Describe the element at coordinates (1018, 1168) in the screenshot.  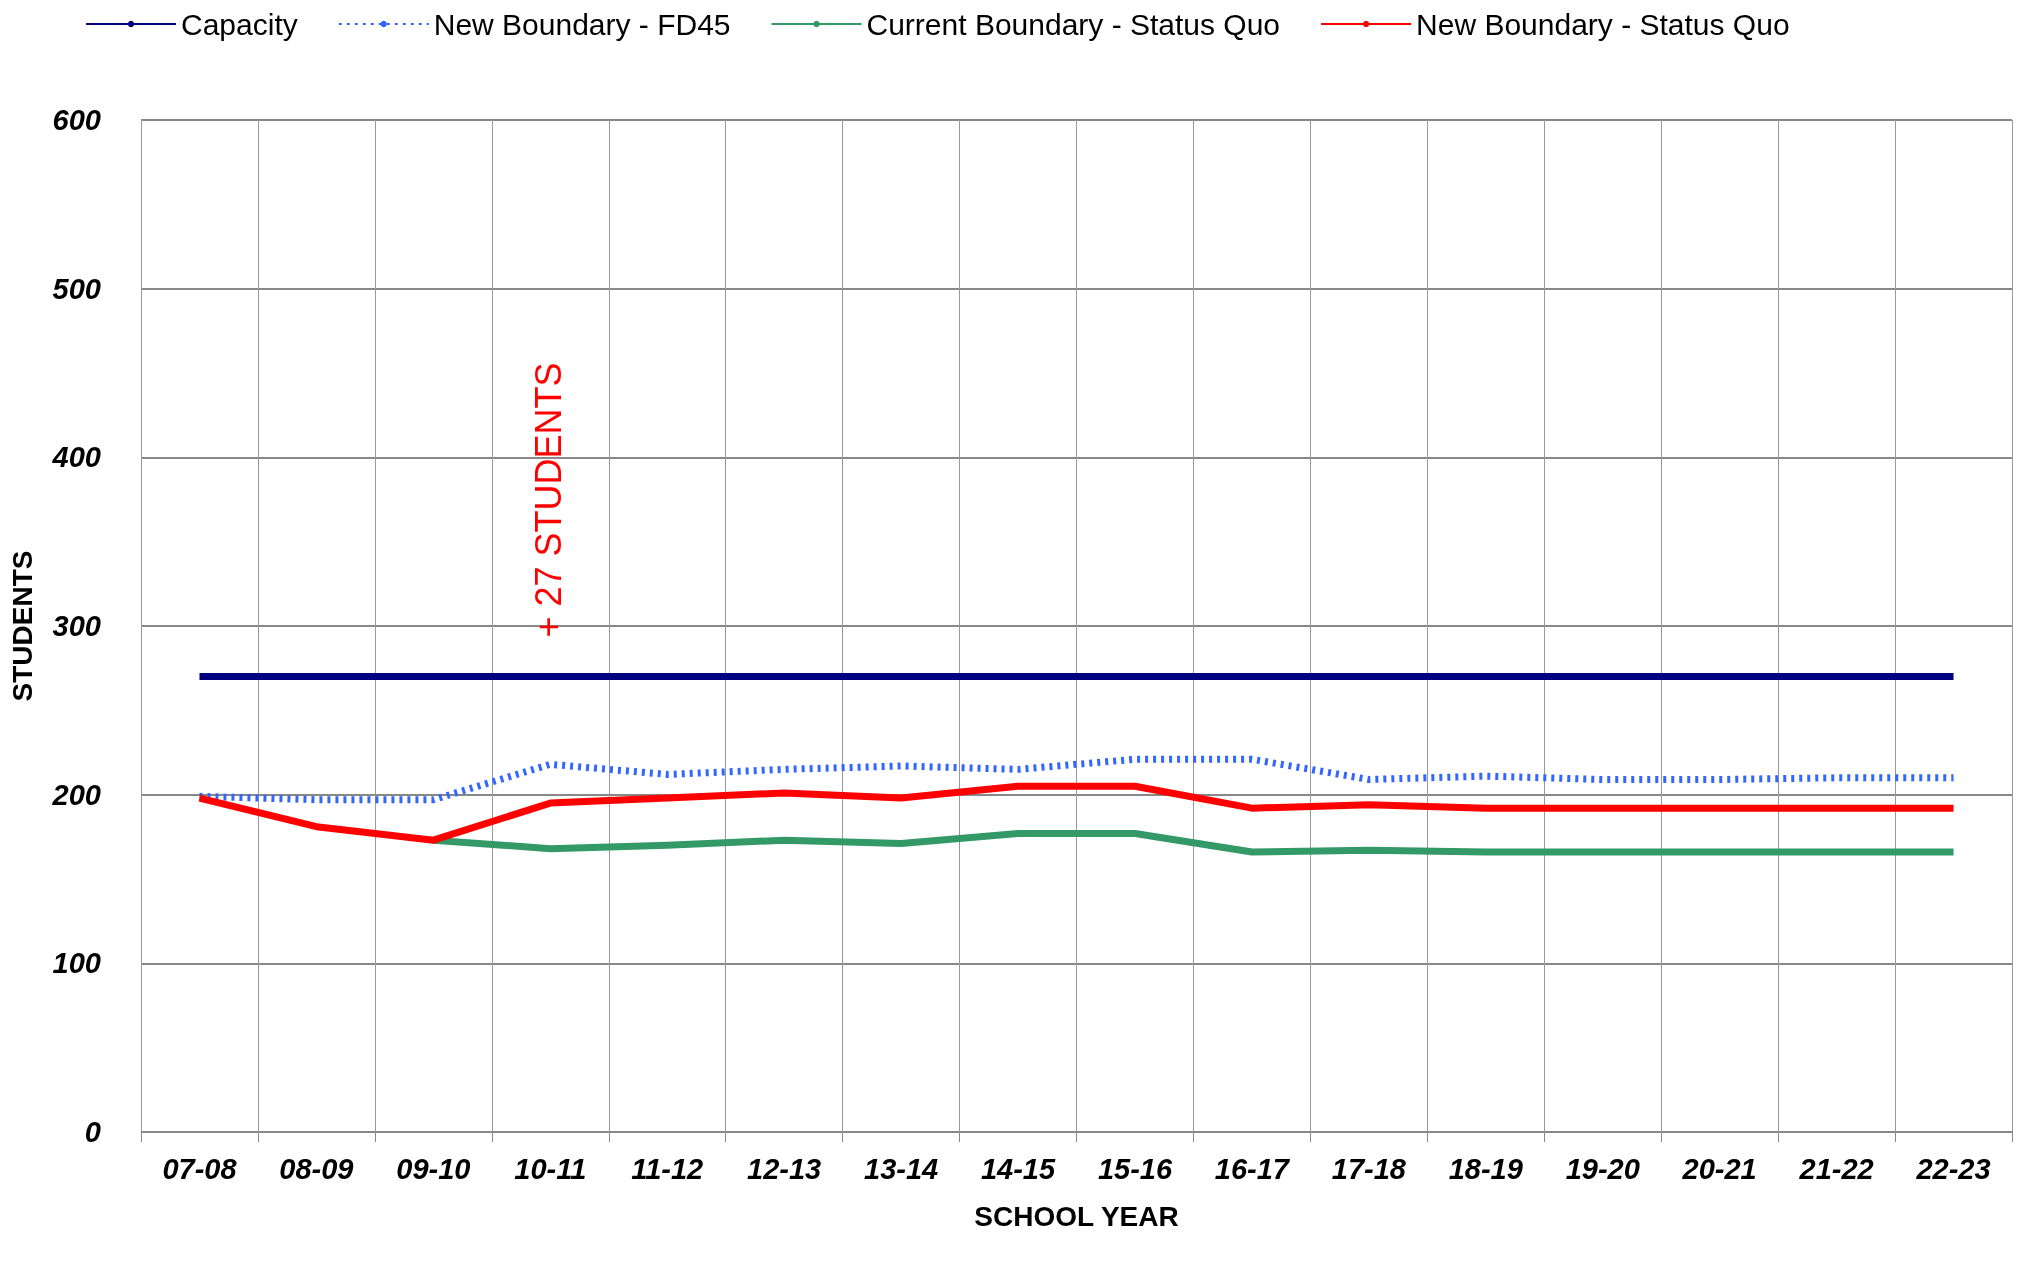
I see `x-tick-label: 14-15` at that location.